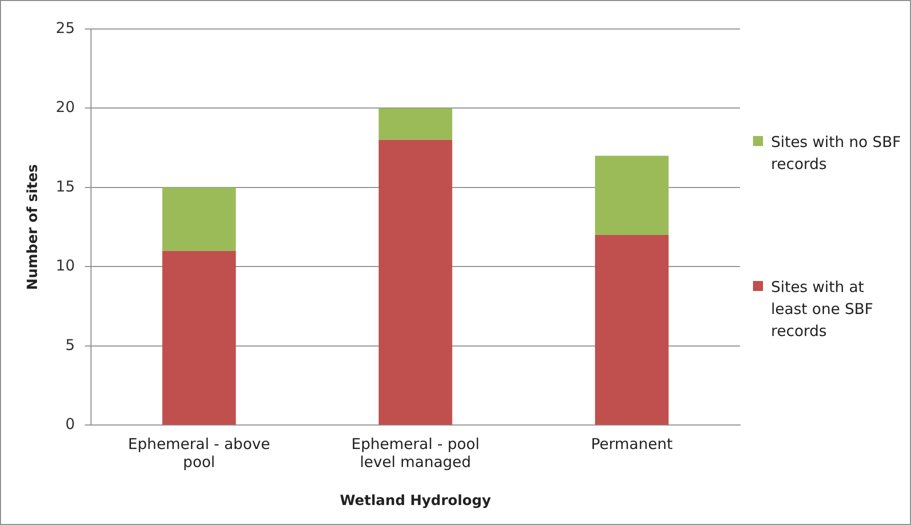 The image size is (911, 525). What do you see at coordinates (65, 27) in the screenshot?
I see `y-tick-label: 25` at bounding box center [65, 27].